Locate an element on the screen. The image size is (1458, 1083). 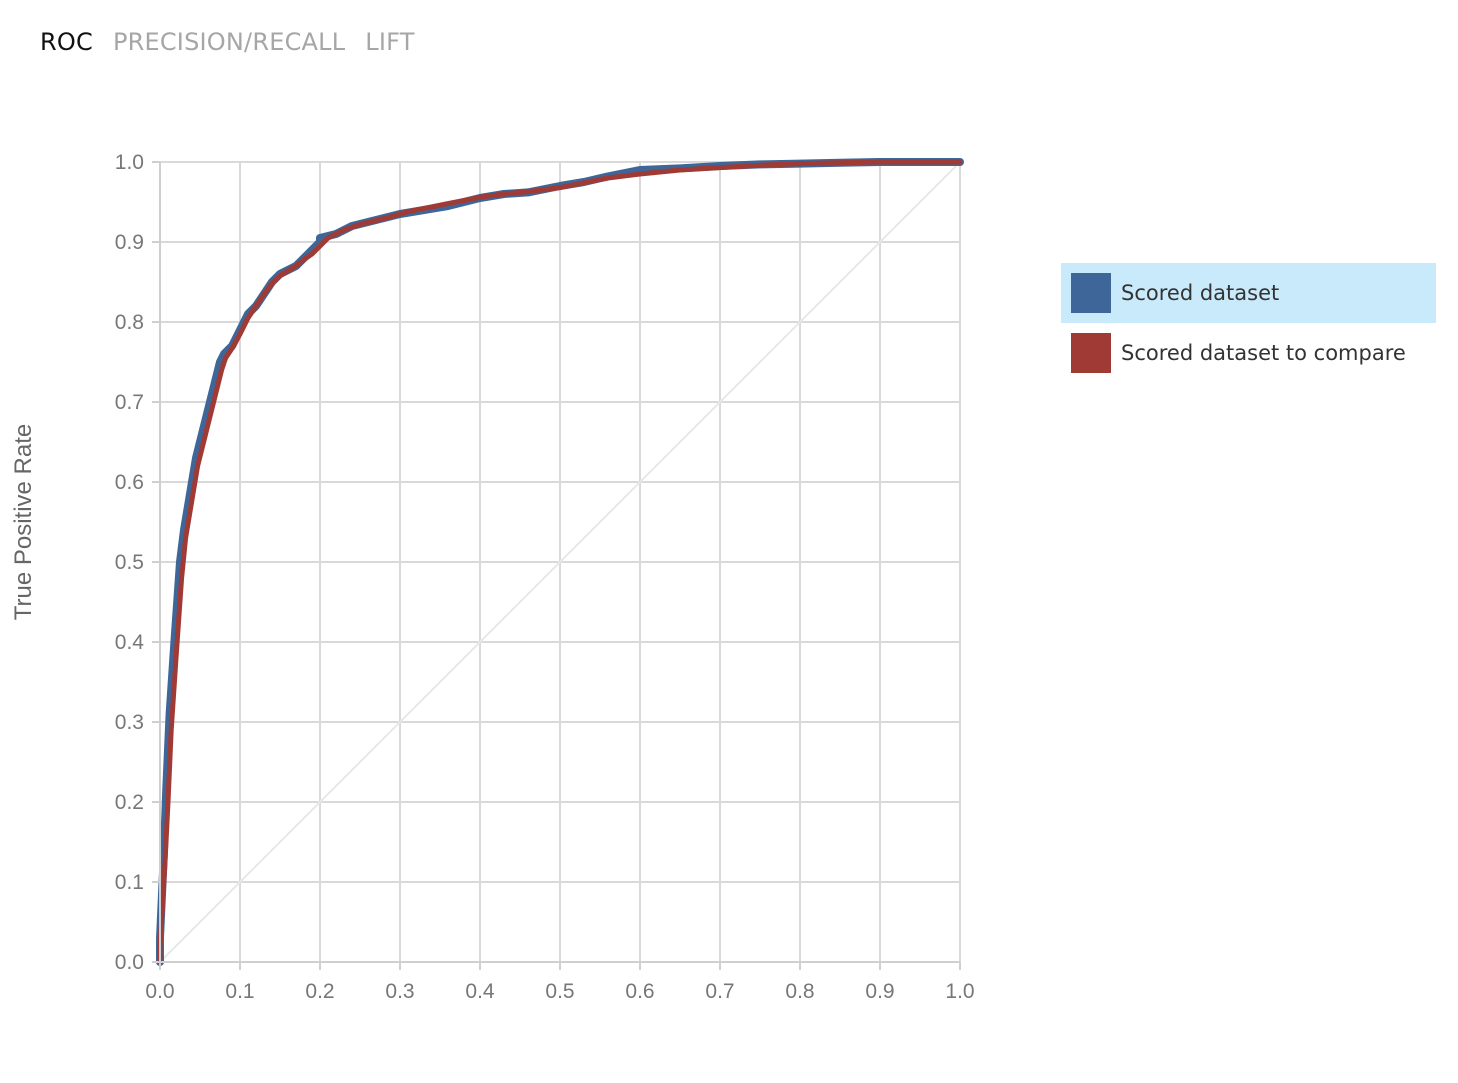
legend-swatch-blue is located at coordinates (1091, 293).